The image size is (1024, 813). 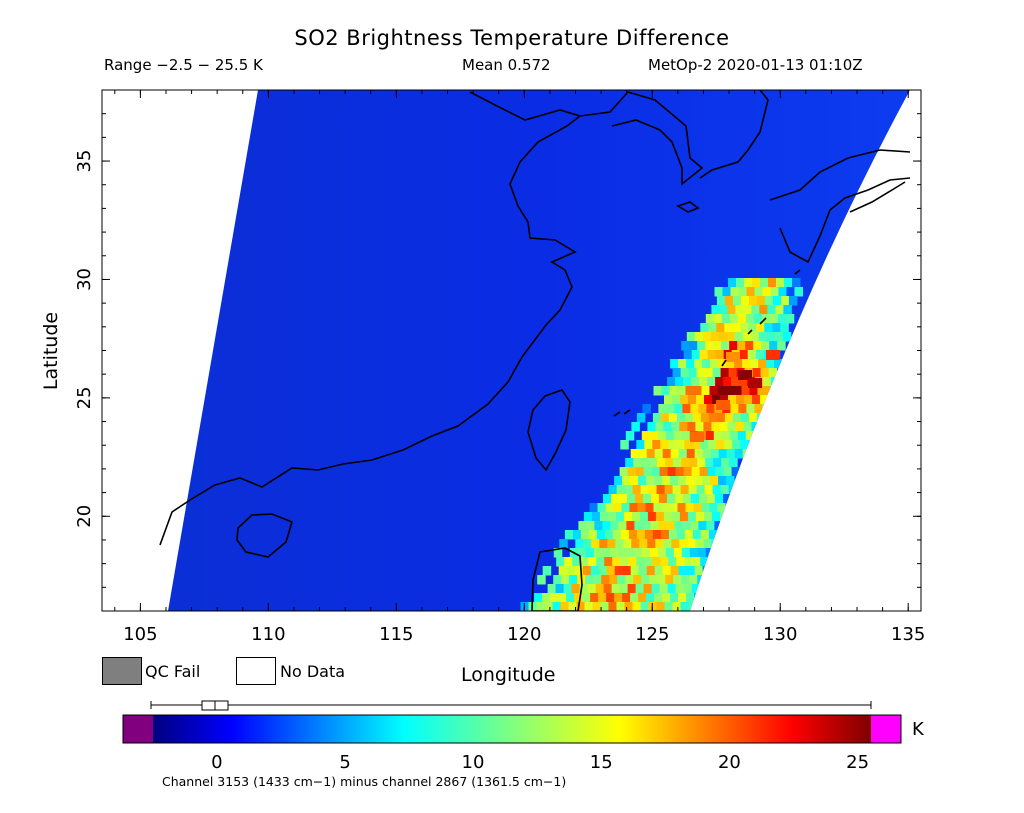 I want to click on chart-title: SO2 Brightness Temperature Difference, so click(x=512, y=38).